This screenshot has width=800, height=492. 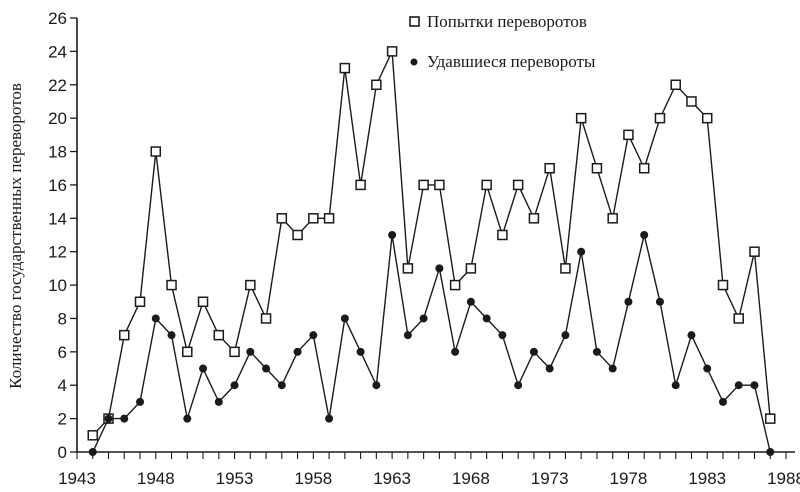 What do you see at coordinates (707, 478) in the screenshot?
I see `x-tick-label: 1983` at bounding box center [707, 478].